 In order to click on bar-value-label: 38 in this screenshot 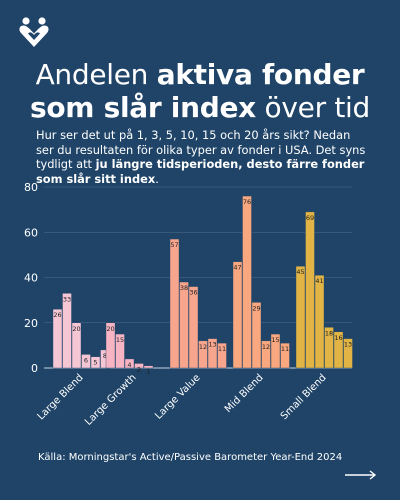, I will do `click(184, 288)`.